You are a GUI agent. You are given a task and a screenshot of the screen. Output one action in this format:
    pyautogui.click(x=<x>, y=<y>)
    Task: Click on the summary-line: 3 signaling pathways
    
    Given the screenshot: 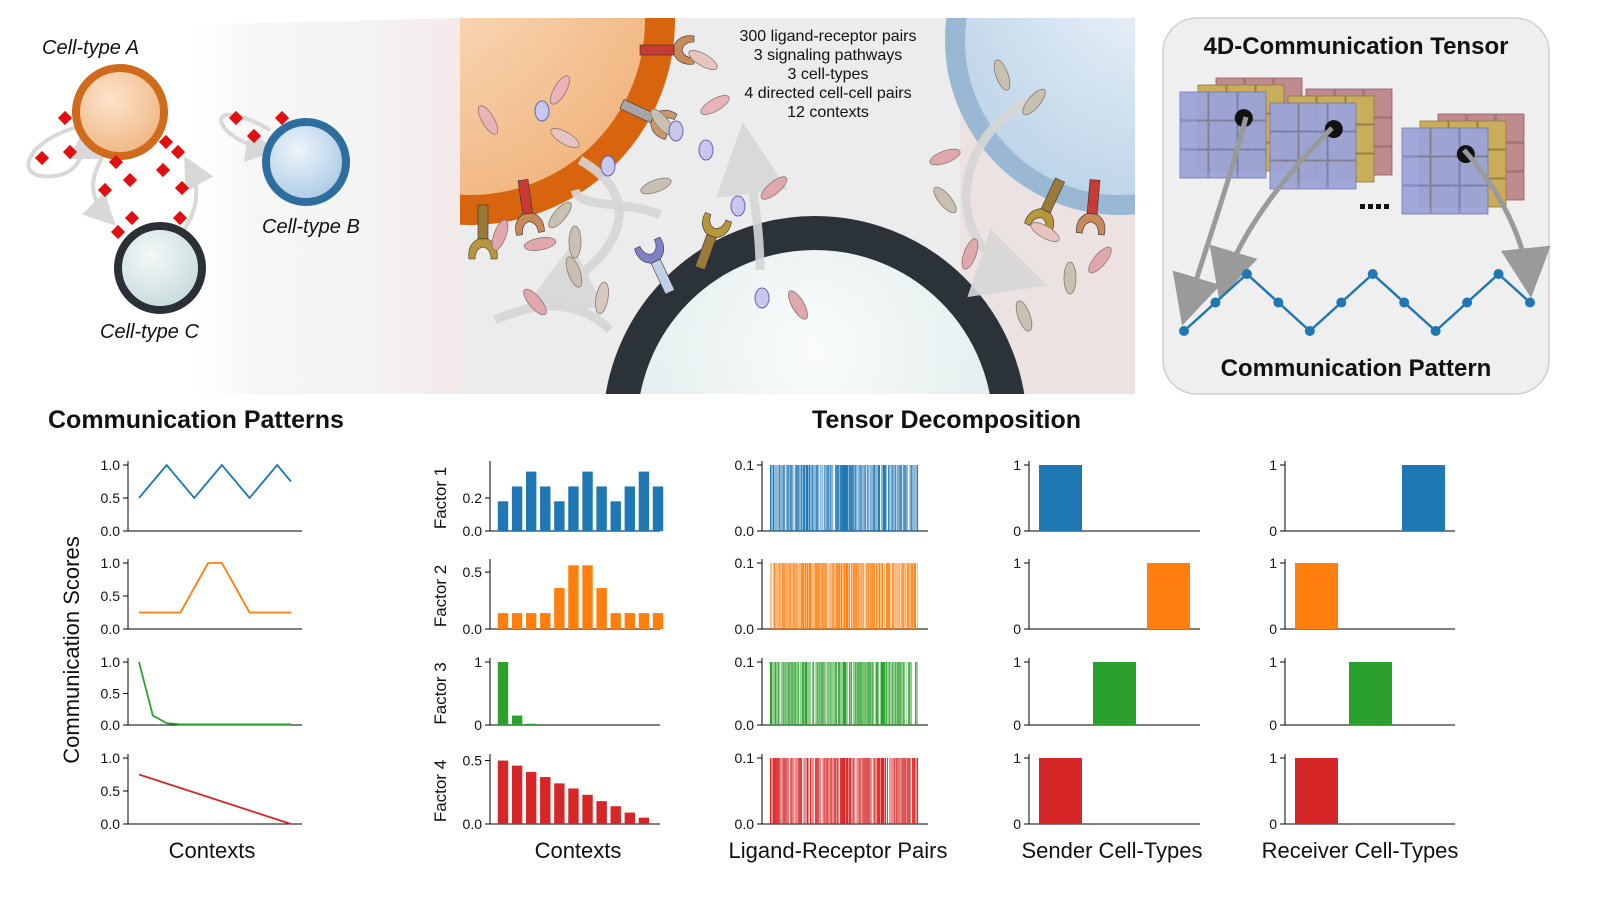 What is the action you would take?
    pyautogui.click(x=828, y=55)
    